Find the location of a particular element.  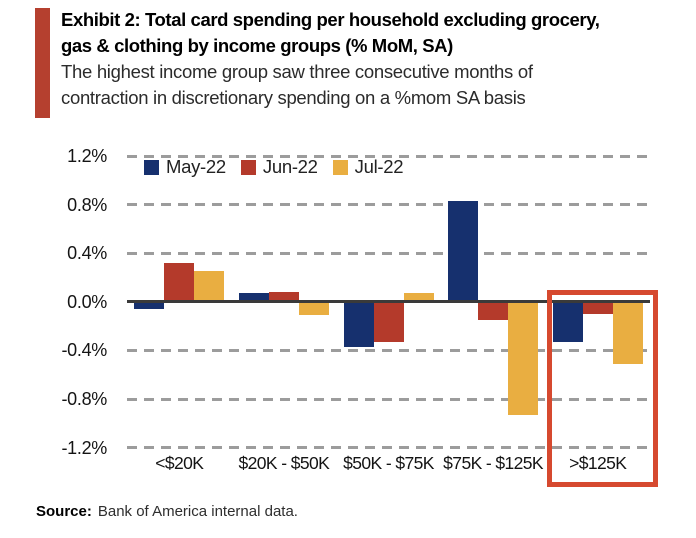

bar-jun-22-20k-50k is located at coordinates (283, 297).